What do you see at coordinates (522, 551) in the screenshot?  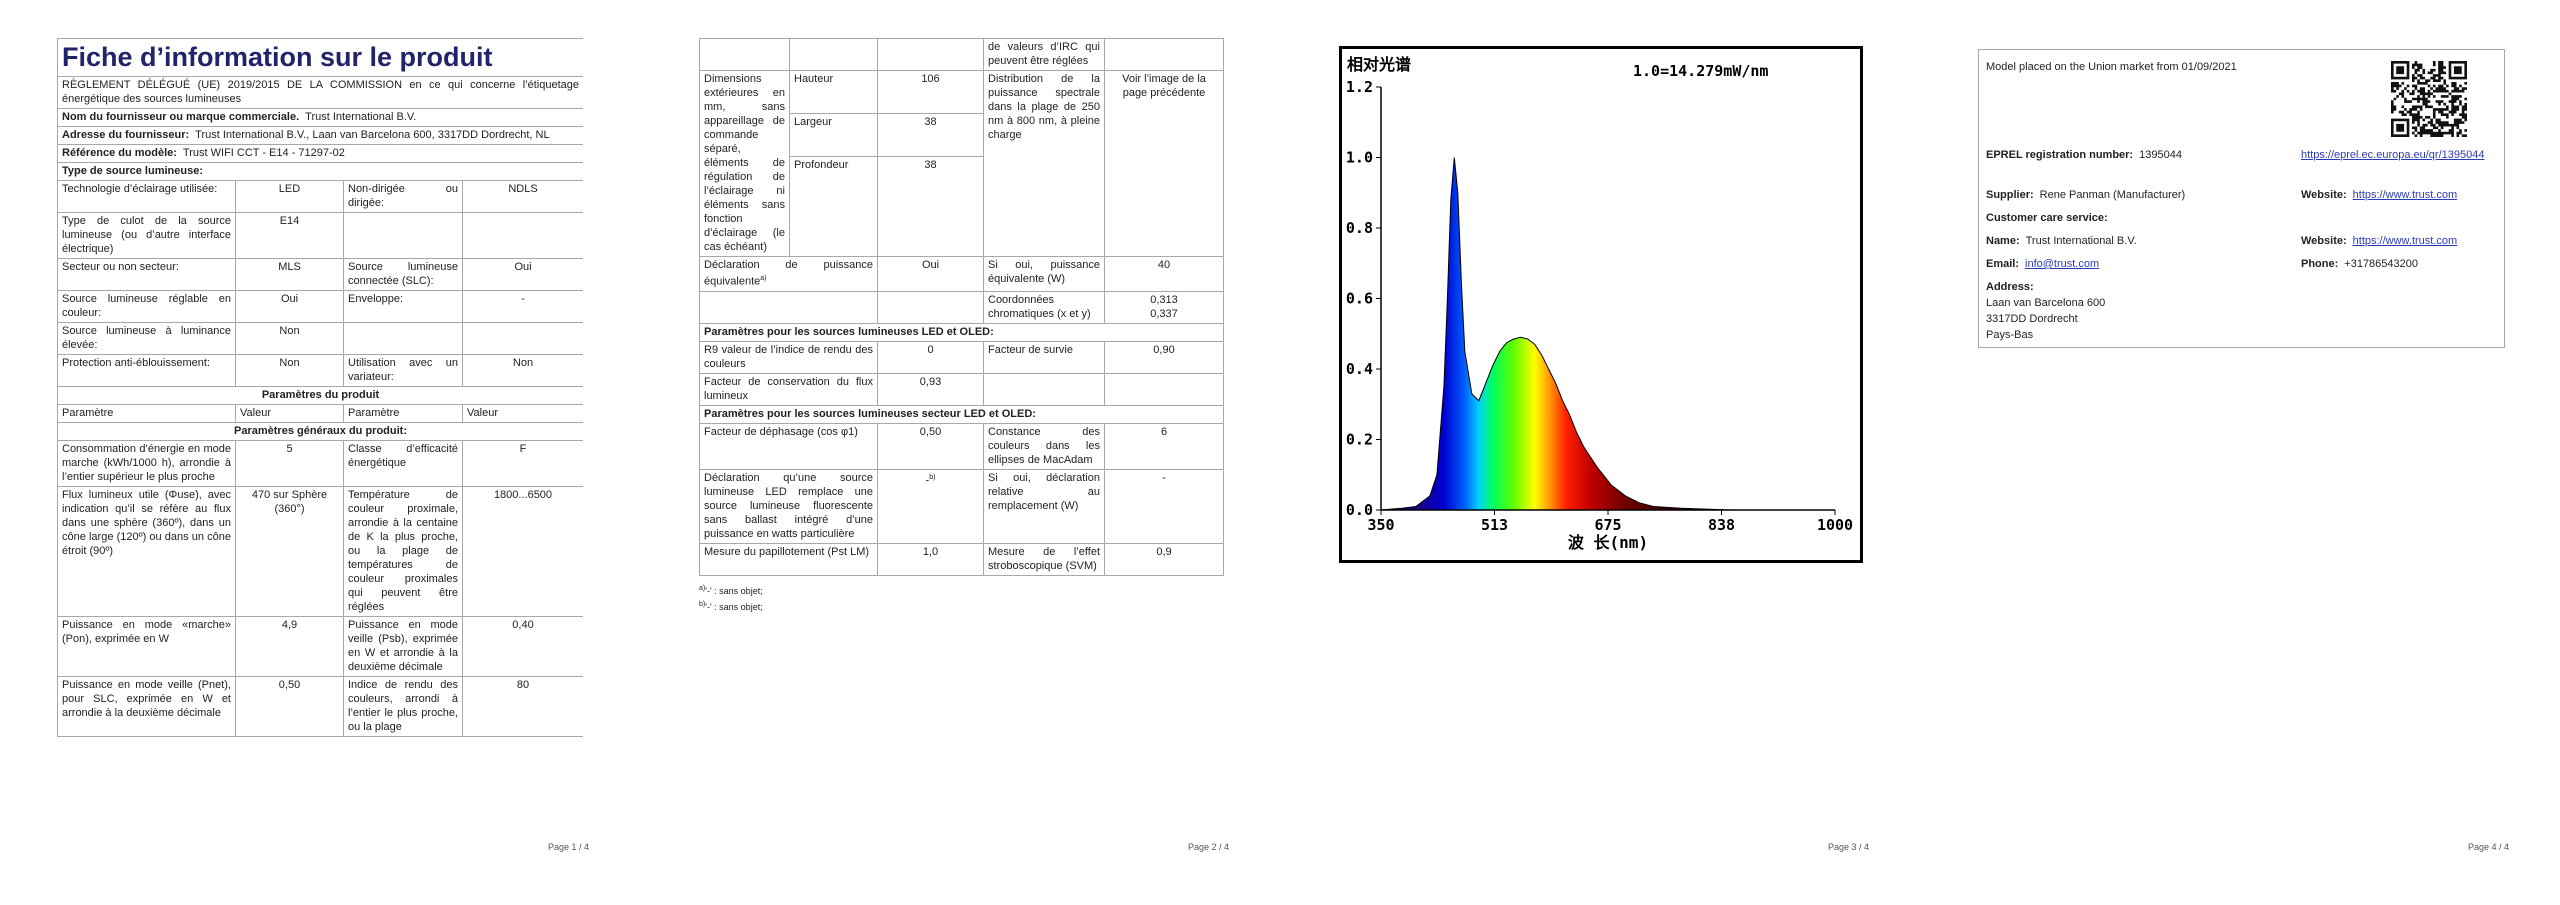 I see `table-cell: 1800...6500` at bounding box center [522, 551].